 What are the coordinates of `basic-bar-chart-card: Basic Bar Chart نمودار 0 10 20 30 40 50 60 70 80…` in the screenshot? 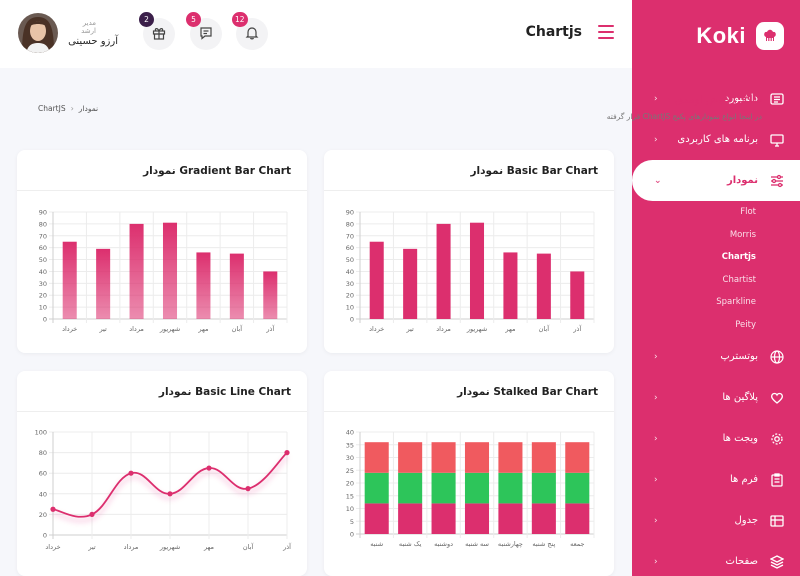 It's located at (469, 251).